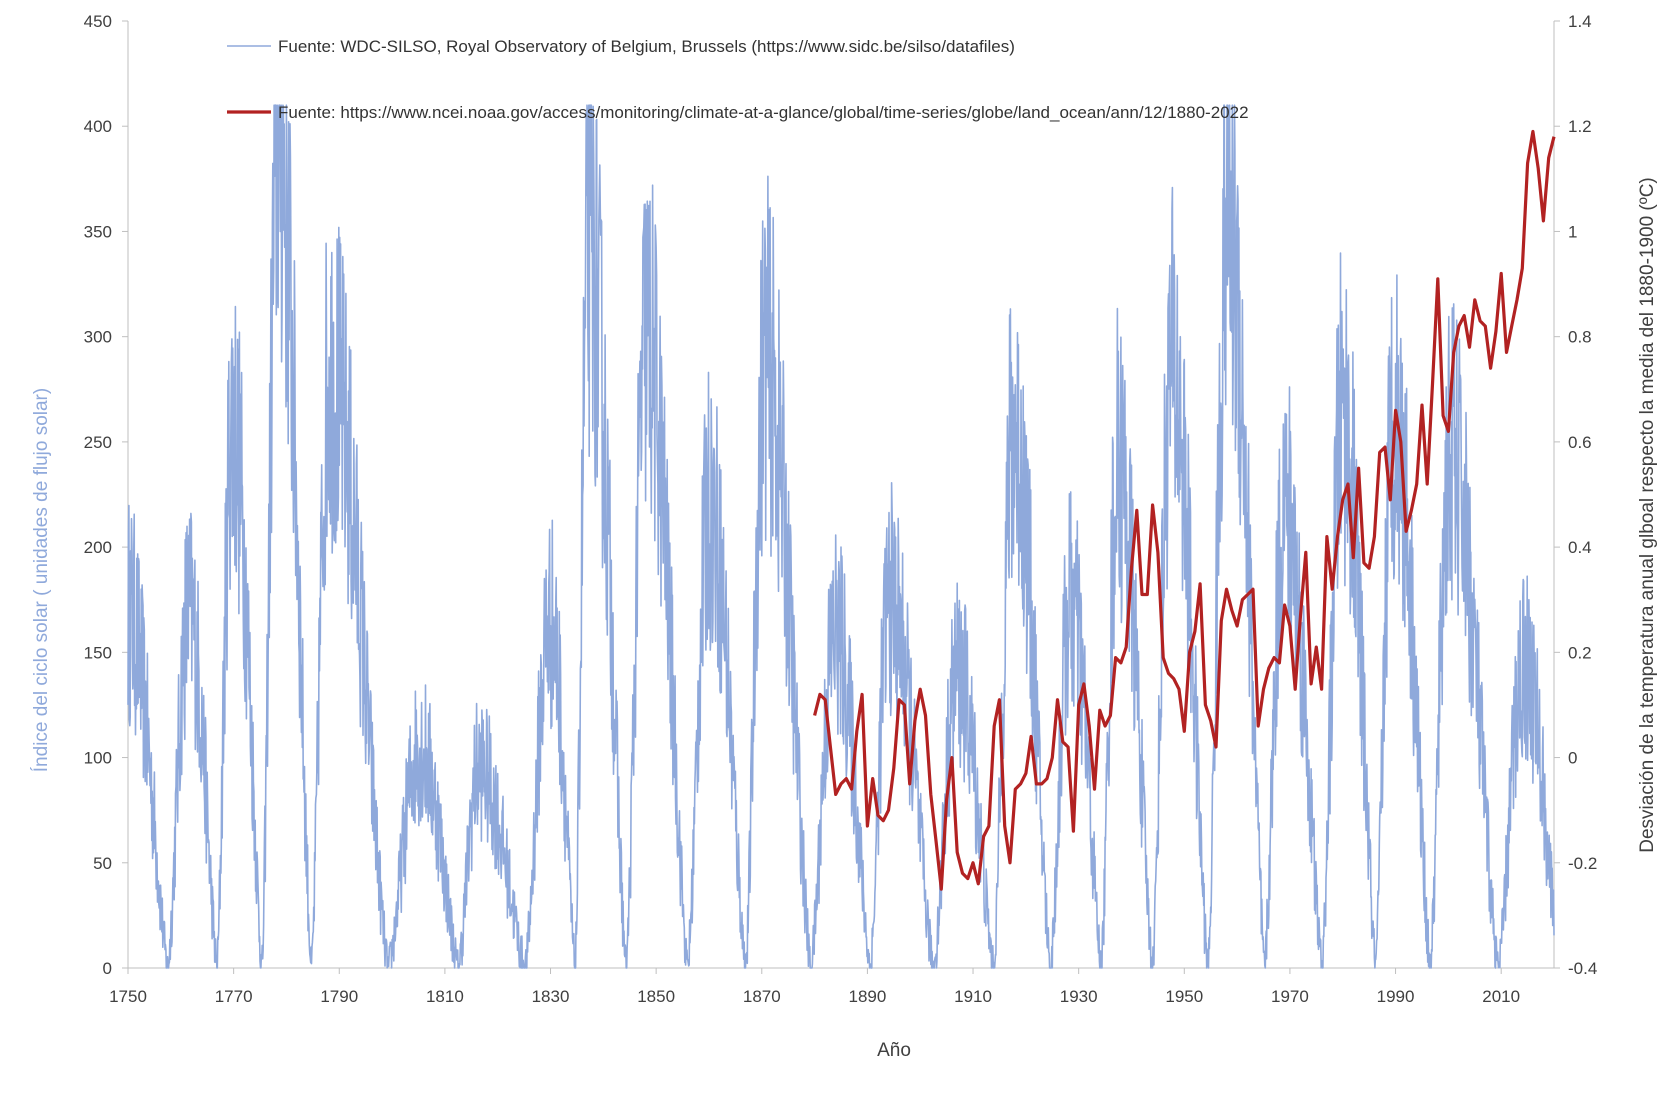  Describe the element at coordinates (1079, 996) in the screenshot. I see `x-tick-label: 1930` at that location.